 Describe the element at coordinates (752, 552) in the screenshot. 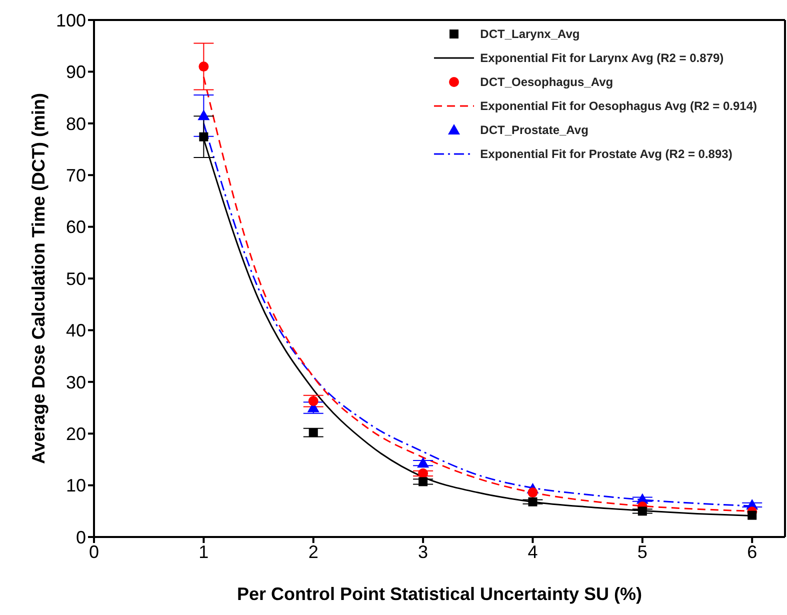

I see `x-tick-label: 6` at that location.